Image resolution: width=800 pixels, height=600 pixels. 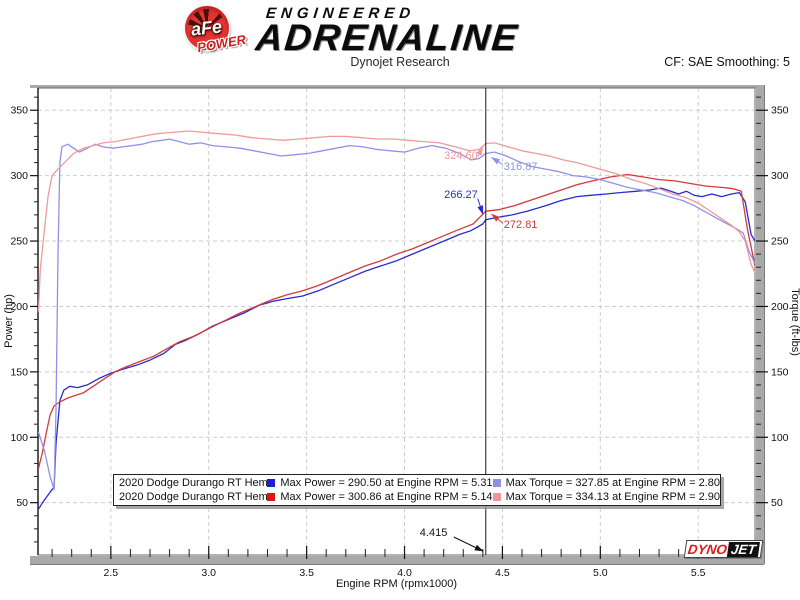 What do you see at coordinates (502, 573) in the screenshot?
I see `tick-label: 4.5` at bounding box center [502, 573].